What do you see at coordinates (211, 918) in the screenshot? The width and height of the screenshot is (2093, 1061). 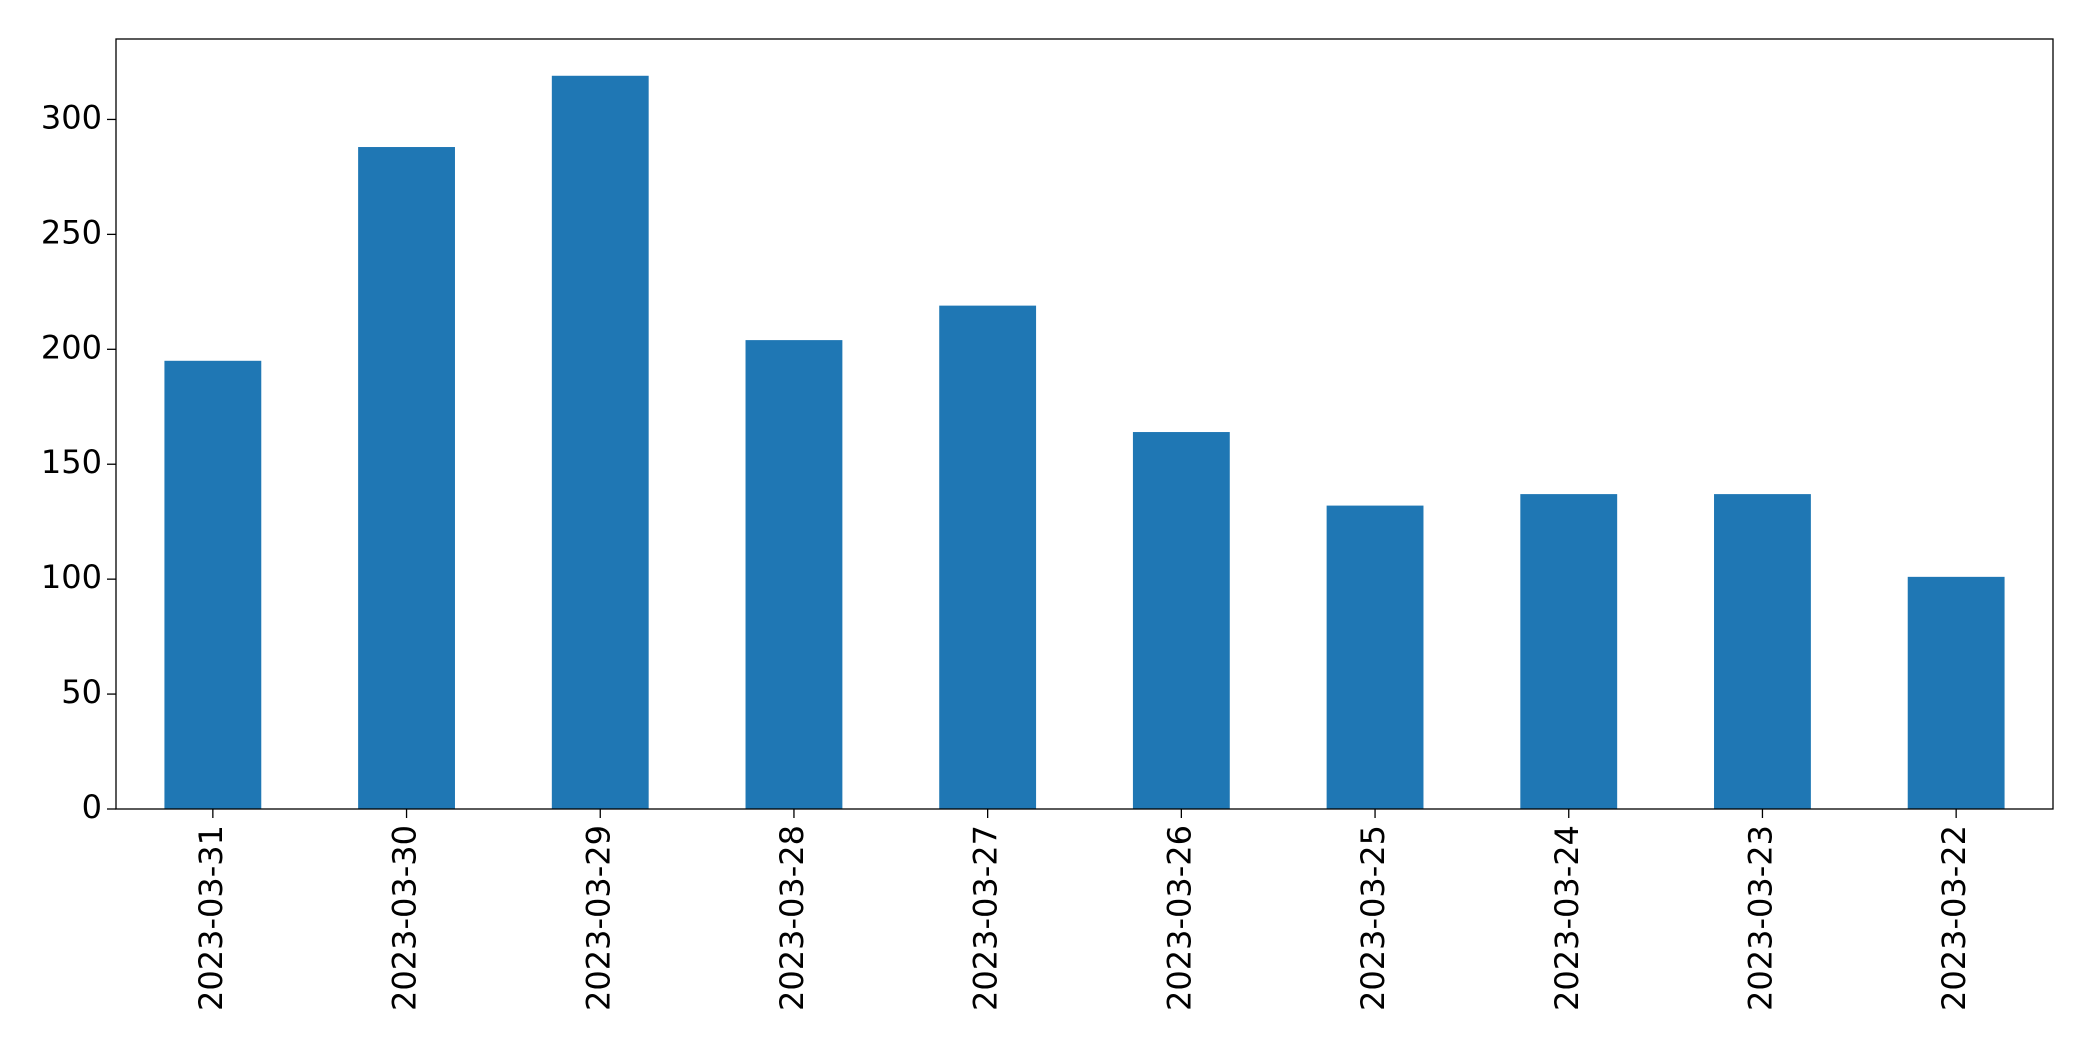 I see `x-tick-label: 2023-03-31` at bounding box center [211, 918].